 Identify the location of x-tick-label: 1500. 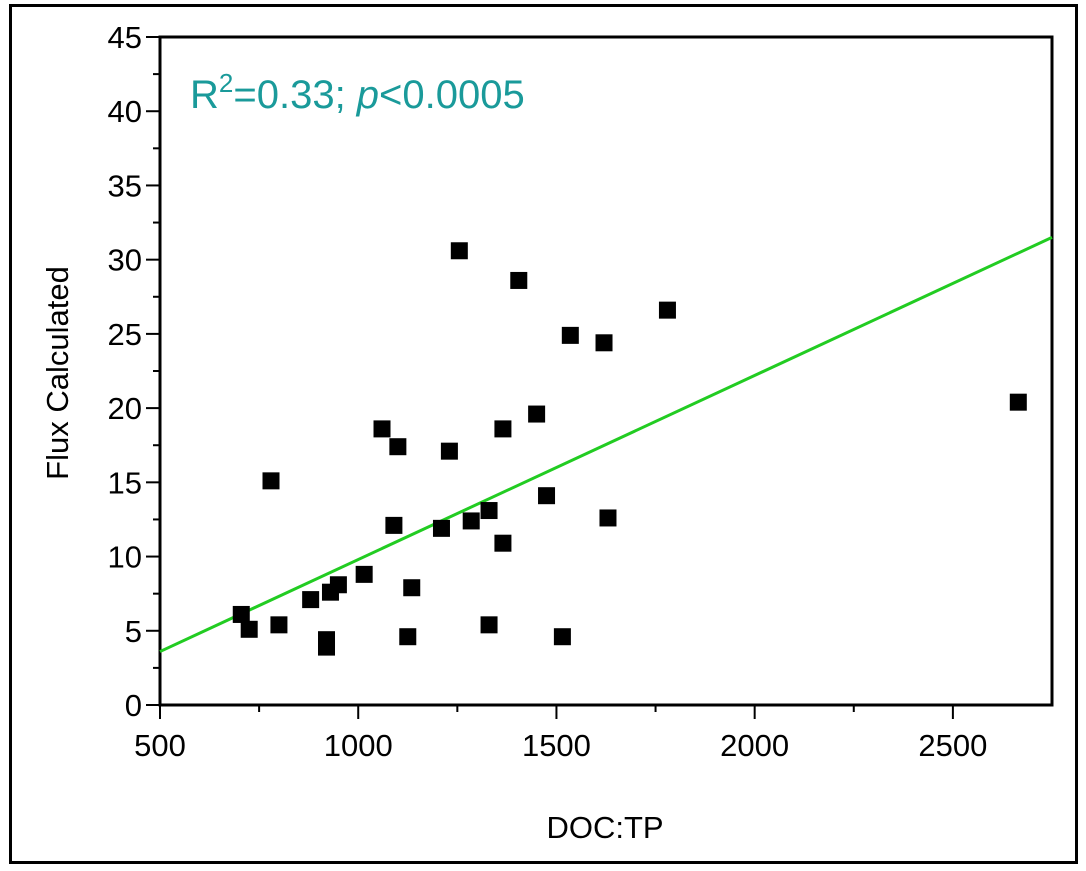
(556, 745).